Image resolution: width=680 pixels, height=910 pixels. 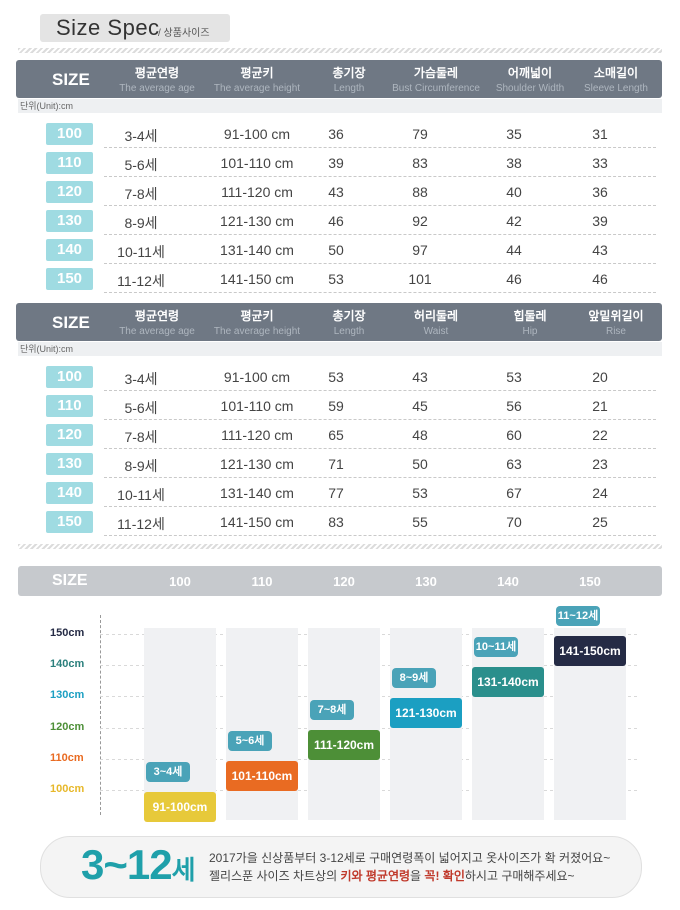 What do you see at coordinates (436, 80) in the screenshot?
I see `col-bust: 가슴둘레 Bust Circumference` at bounding box center [436, 80].